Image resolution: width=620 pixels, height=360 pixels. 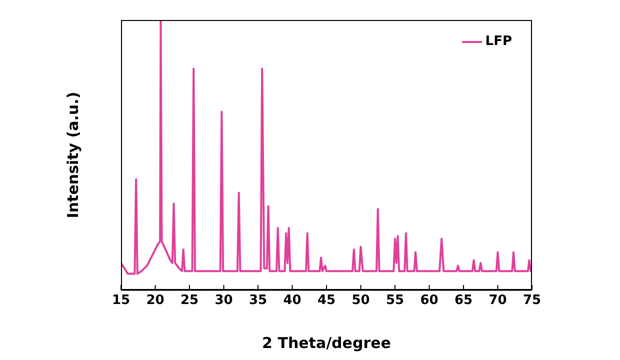 I want to click on x-tick-label: 35, so click(x=258, y=300).